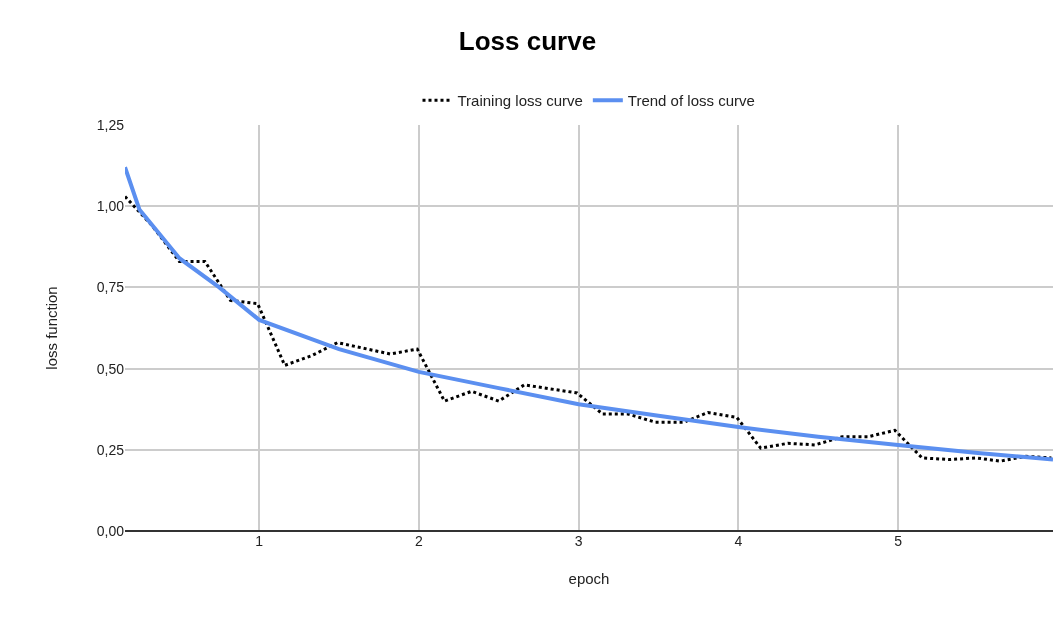 The width and height of the screenshot is (1055, 626). What do you see at coordinates (738, 541) in the screenshot?
I see `x-tick-label: 4` at bounding box center [738, 541].